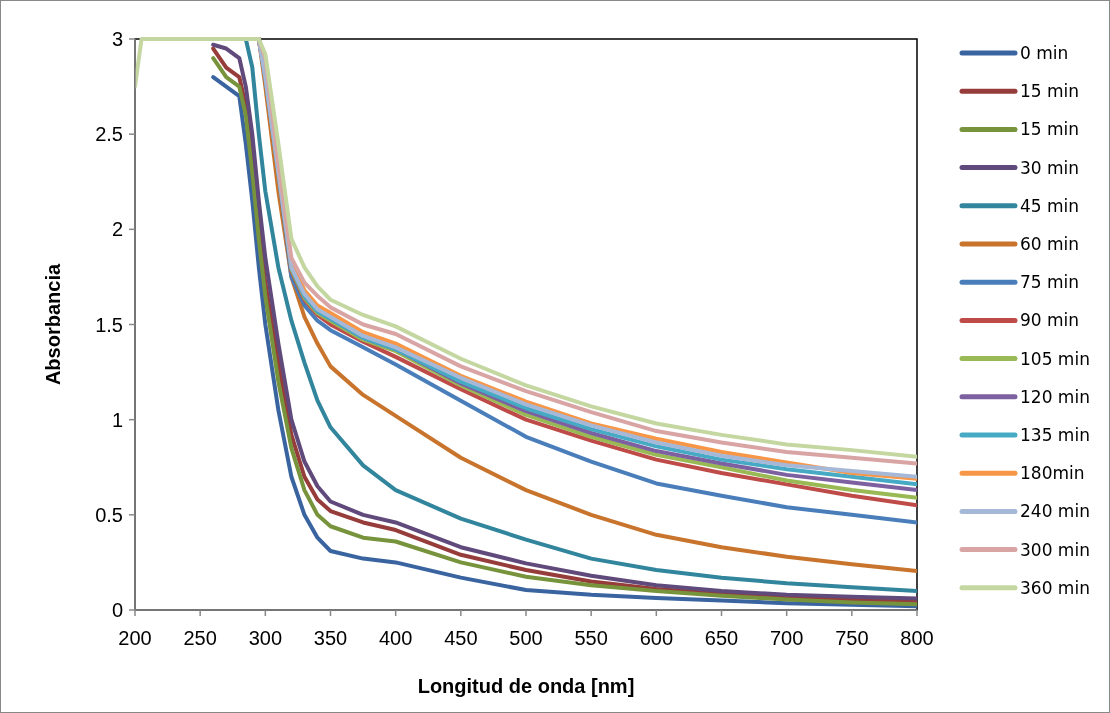  I want to click on x-tick-label: 600, so click(656, 638).